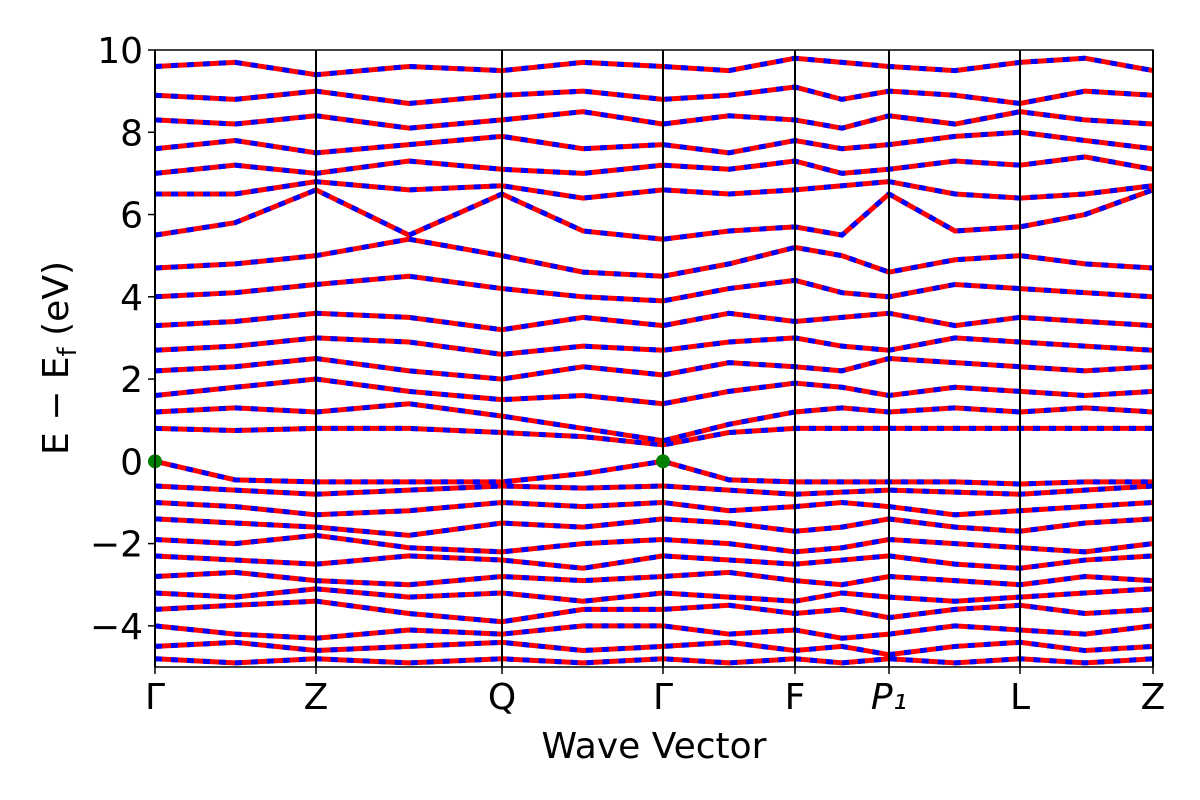 Image resolution: width=1200 pixels, height=800 pixels. I want to click on y-axis-label: E − Ef (eV), so click(59, 358).